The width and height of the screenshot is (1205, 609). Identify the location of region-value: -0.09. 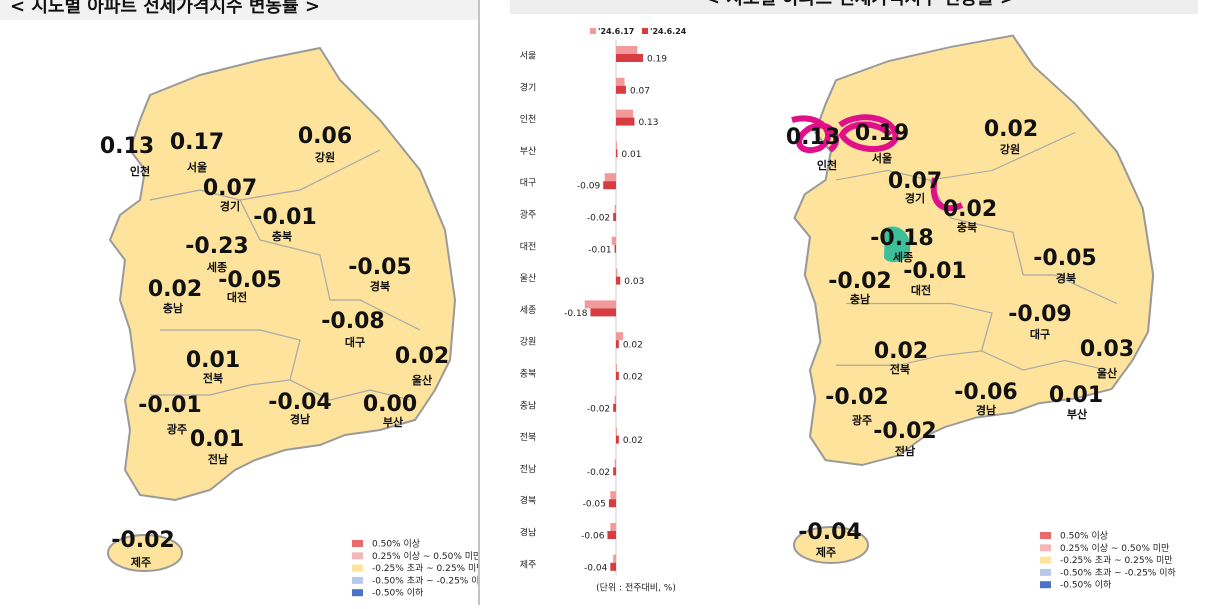
(1039, 314).